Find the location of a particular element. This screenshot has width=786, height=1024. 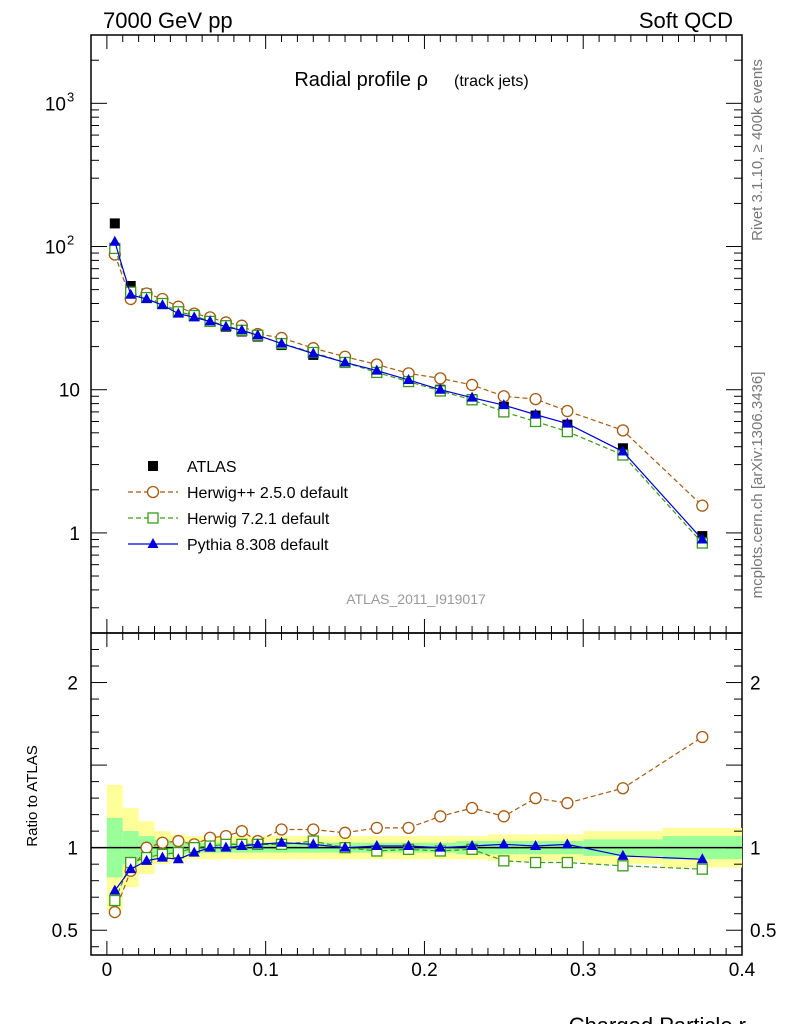

y-tick-exponent: 3 is located at coordinates (70, 96).